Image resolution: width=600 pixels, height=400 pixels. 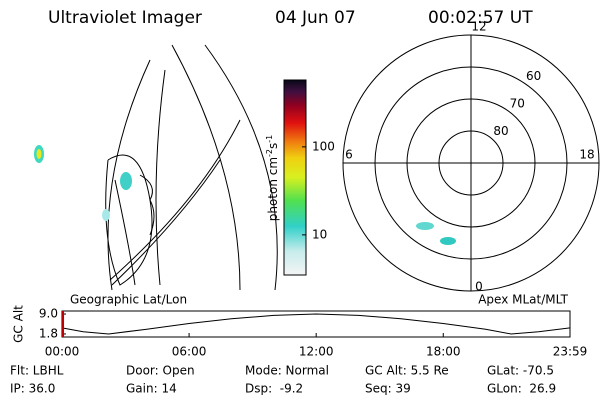 What do you see at coordinates (19, 324) in the screenshot?
I see `altitude-label: GC Alt` at bounding box center [19, 324].